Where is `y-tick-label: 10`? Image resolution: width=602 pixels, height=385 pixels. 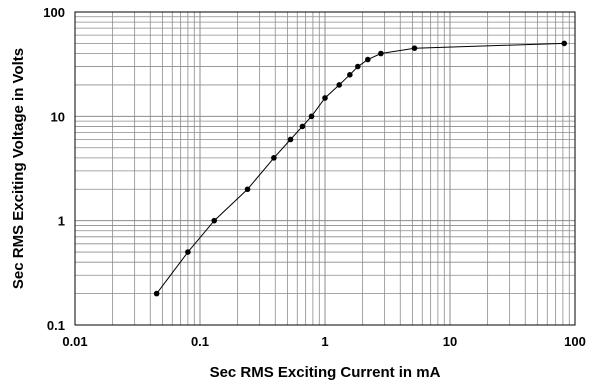 y-tick-label: 10 is located at coordinates (58, 116).